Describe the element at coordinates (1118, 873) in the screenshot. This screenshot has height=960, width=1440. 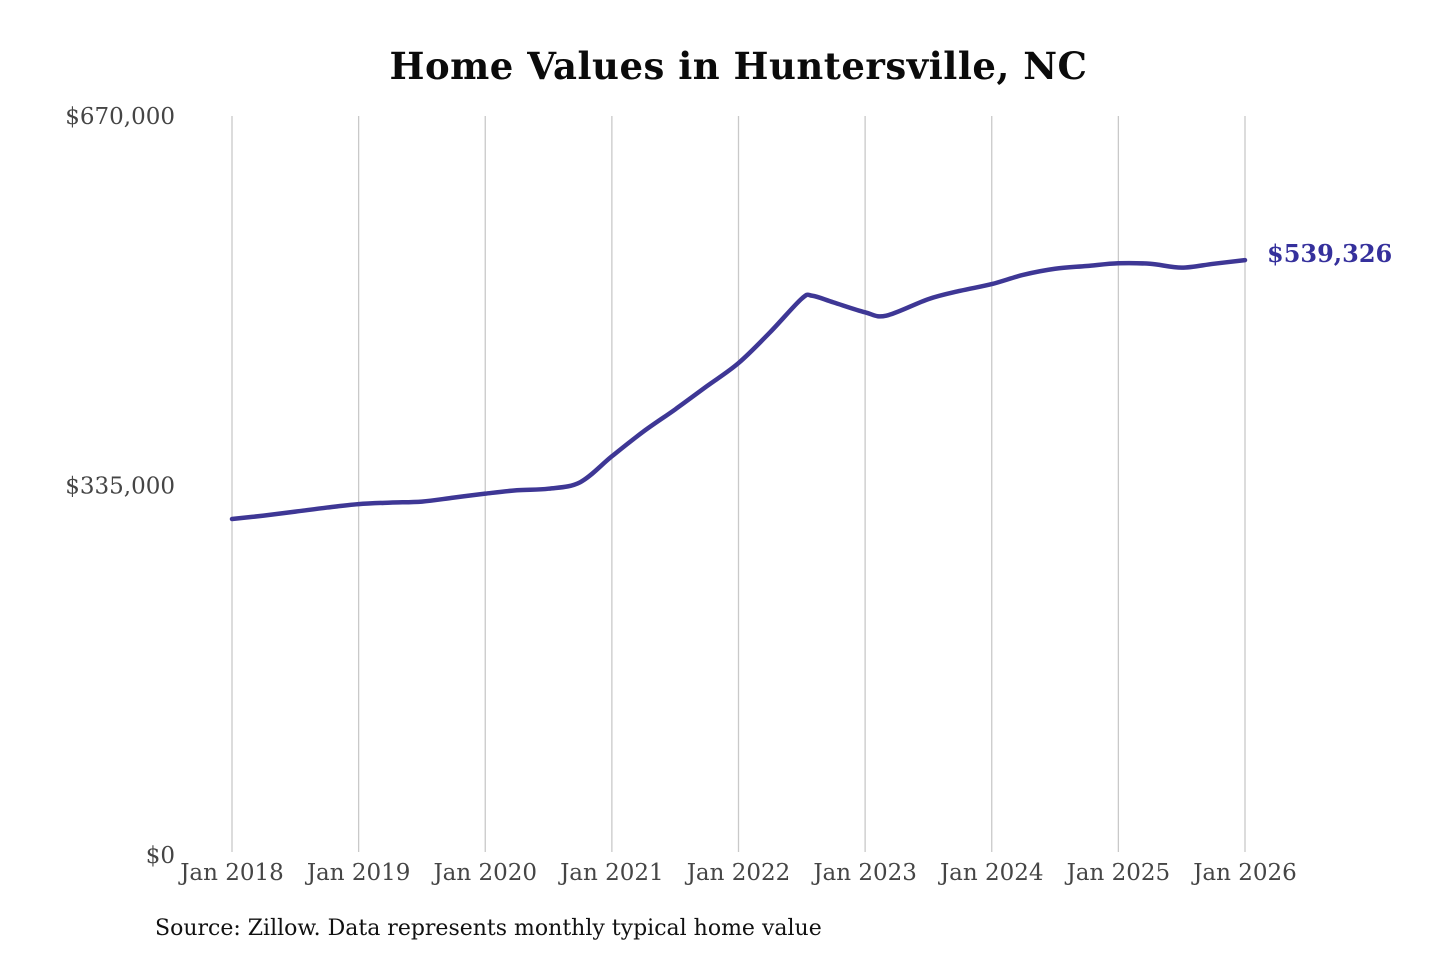
I see `x-axis-tick-label: Jan 2025` at that location.